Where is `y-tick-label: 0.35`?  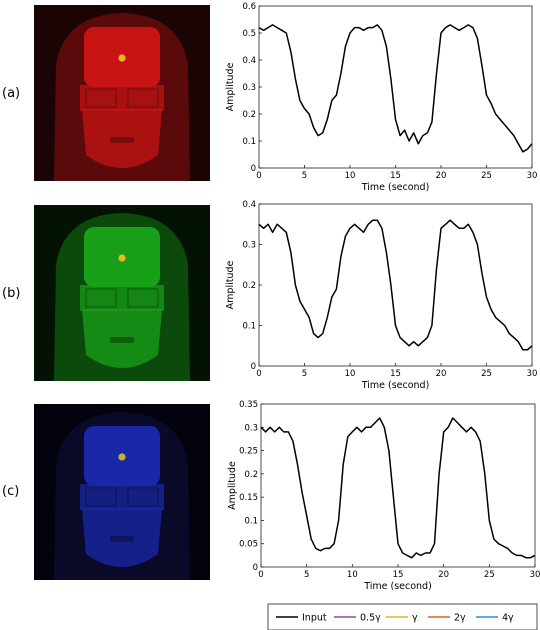 y-tick-label: 0.35 is located at coordinates (248, 405).